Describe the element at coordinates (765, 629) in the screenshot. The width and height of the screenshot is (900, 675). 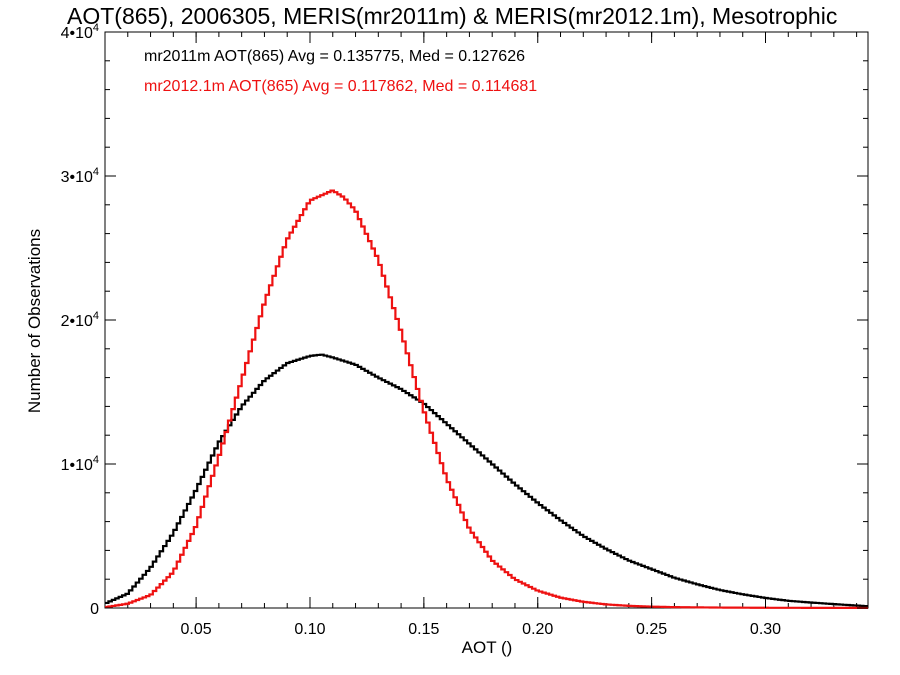
I see `x-tick-label: 0.30` at that location.